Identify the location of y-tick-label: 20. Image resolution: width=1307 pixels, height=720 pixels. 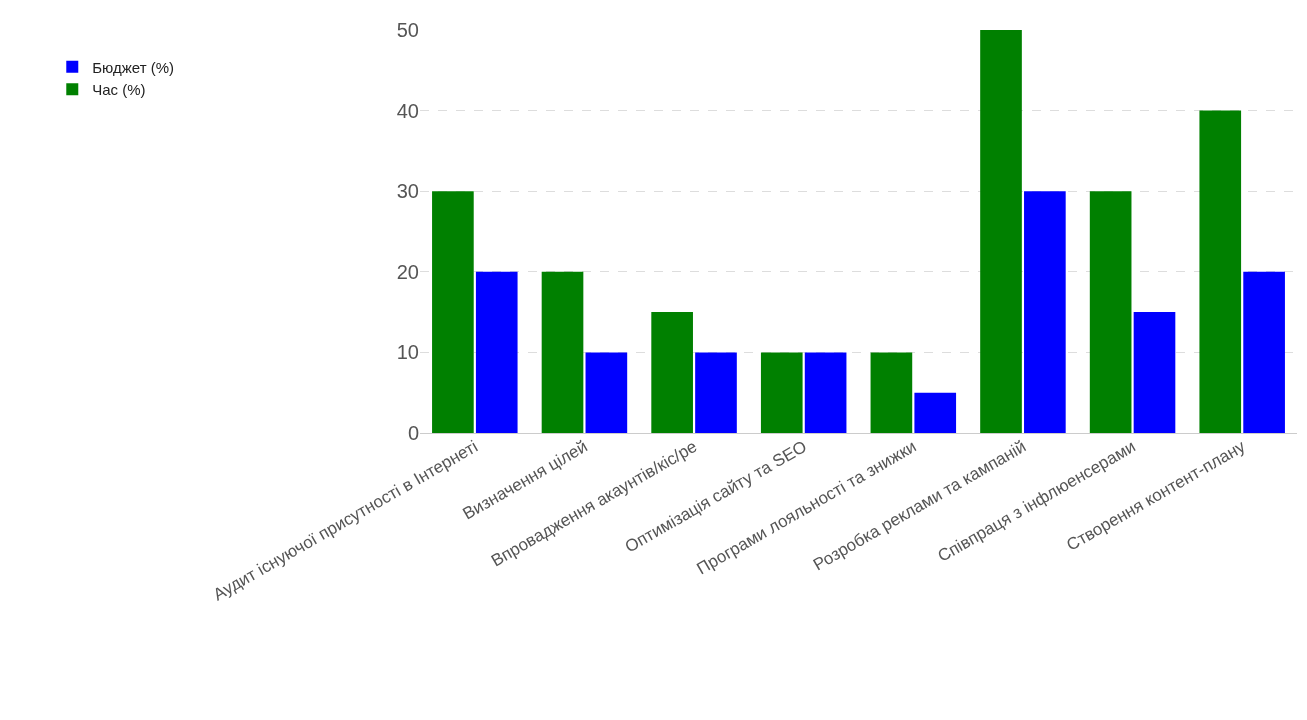
(407, 271).